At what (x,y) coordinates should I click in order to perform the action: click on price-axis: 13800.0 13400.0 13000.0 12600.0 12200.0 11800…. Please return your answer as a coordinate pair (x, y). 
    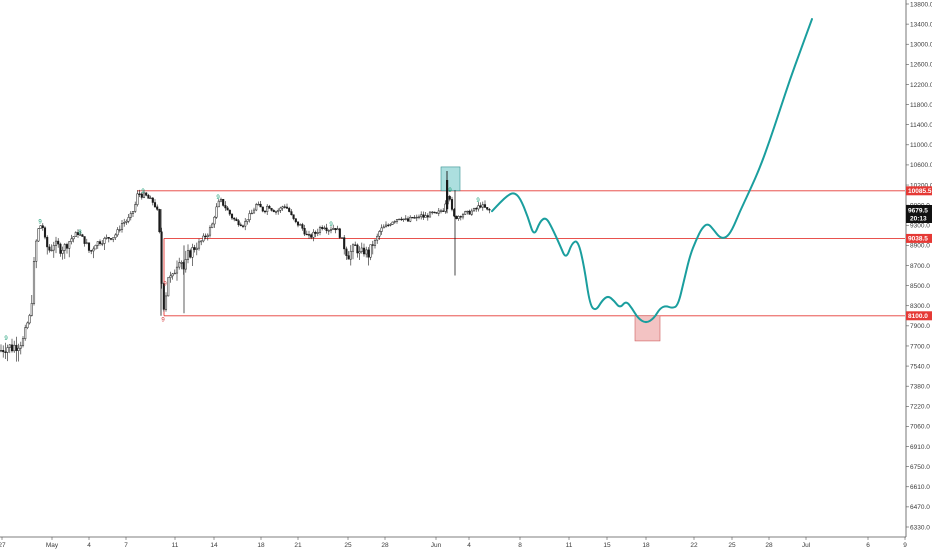
    Looking at the image, I should click on (918, 268).